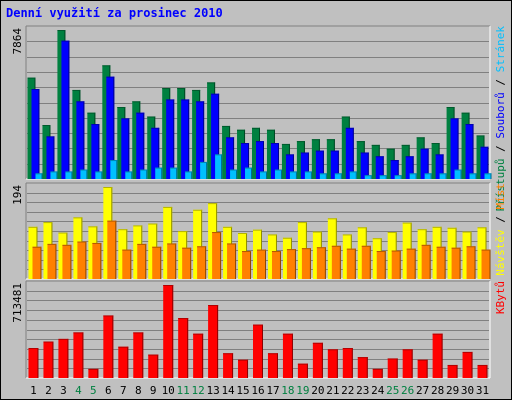 The image size is (512, 400). I want to click on bar-kbytu-KBytů-16, so click(258, 351).